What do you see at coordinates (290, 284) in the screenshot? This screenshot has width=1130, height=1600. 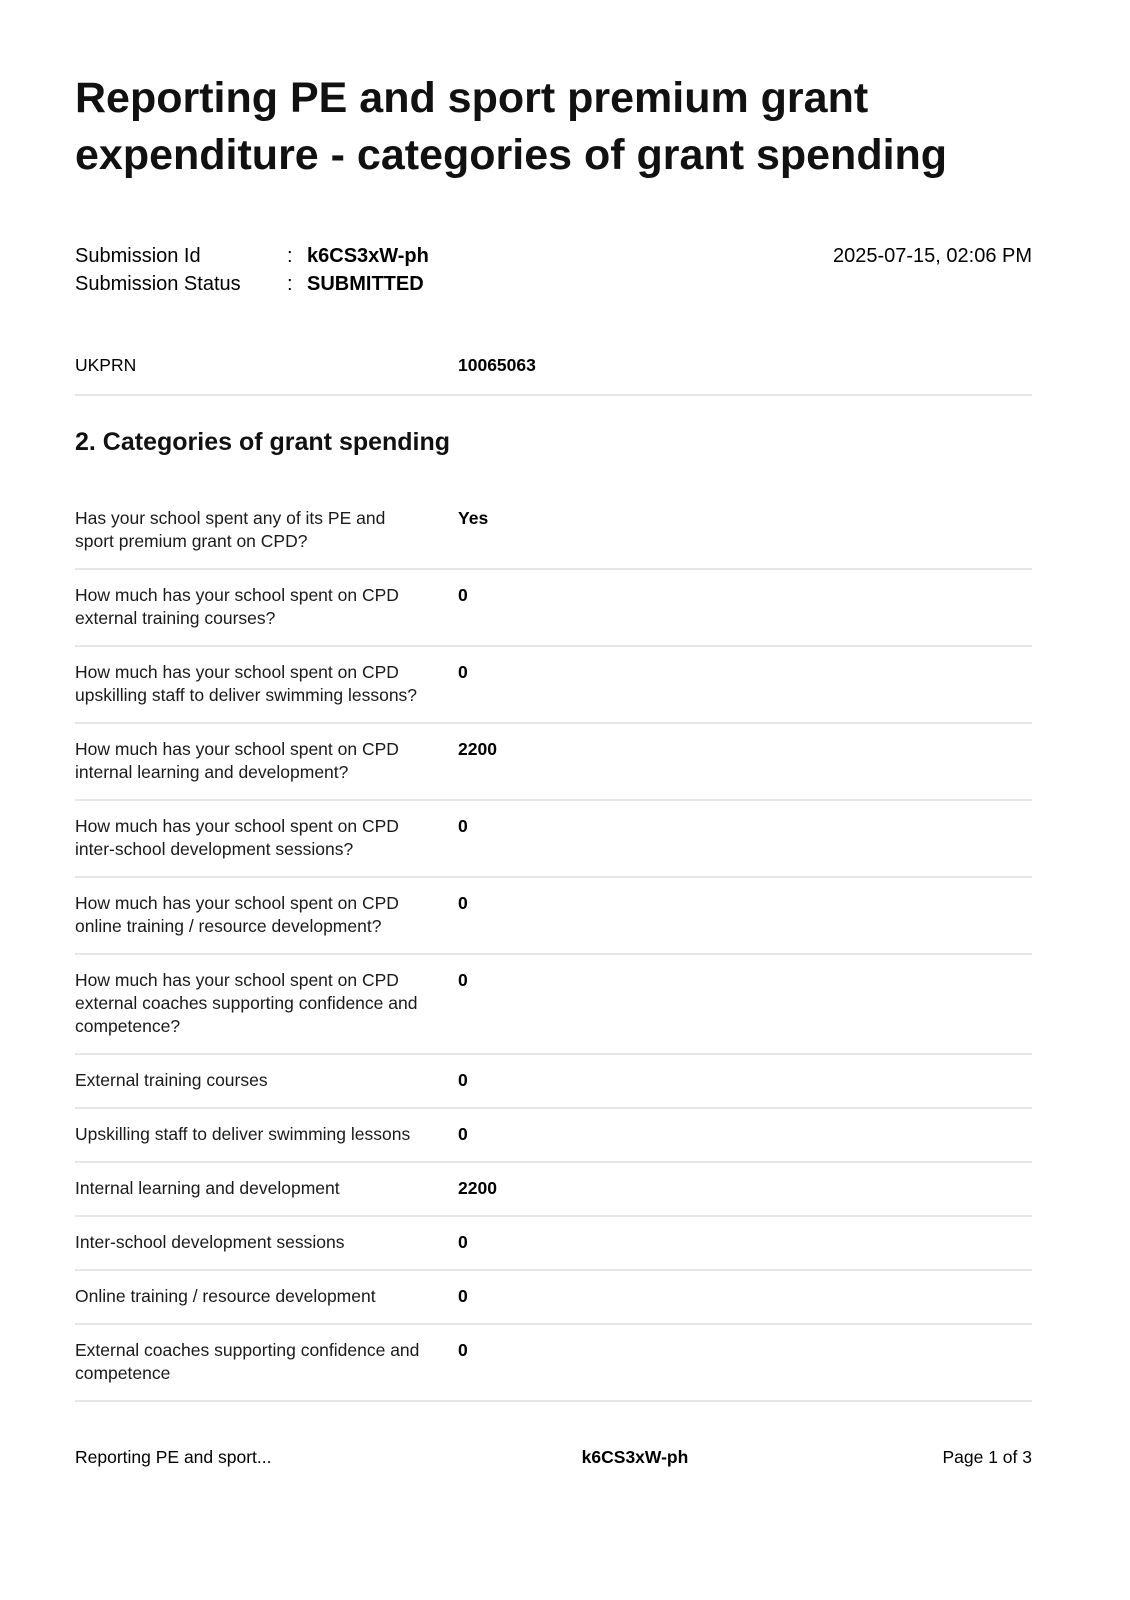 I see `submission-status-colon: :` at bounding box center [290, 284].